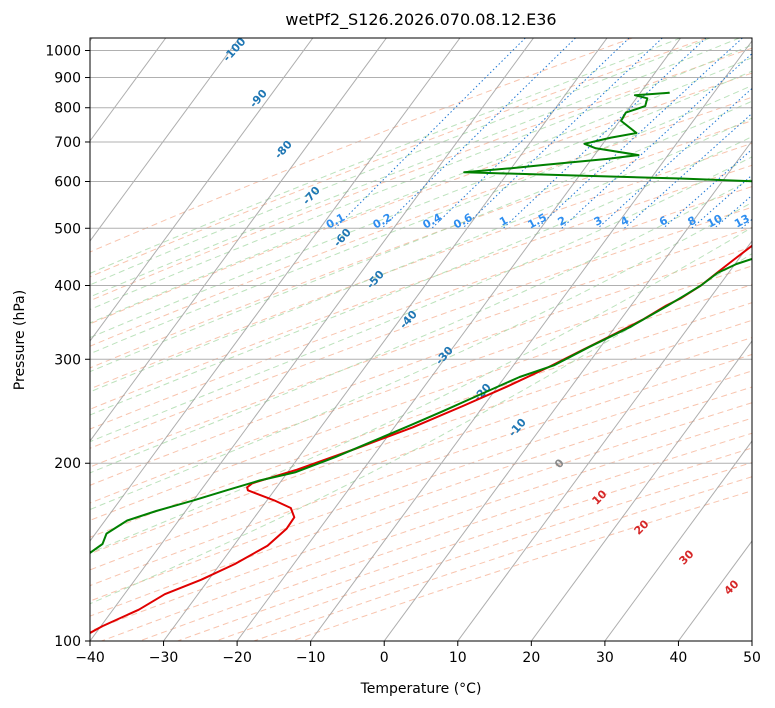 The height and width of the screenshot is (708, 775). Describe the element at coordinates (311, 658) in the screenshot. I see `x-tick-label: −10` at that location.